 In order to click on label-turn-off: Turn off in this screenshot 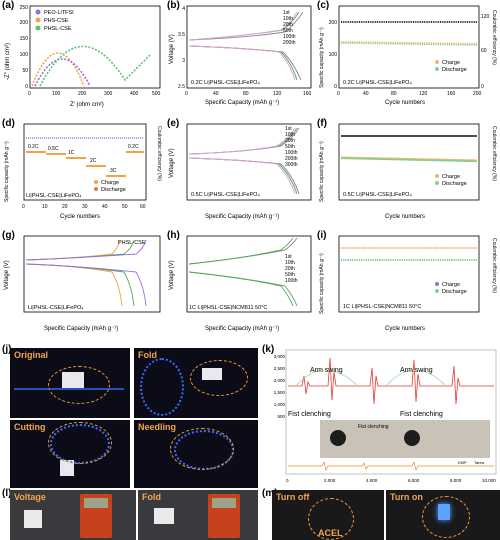, I will do `click(293, 497)`.